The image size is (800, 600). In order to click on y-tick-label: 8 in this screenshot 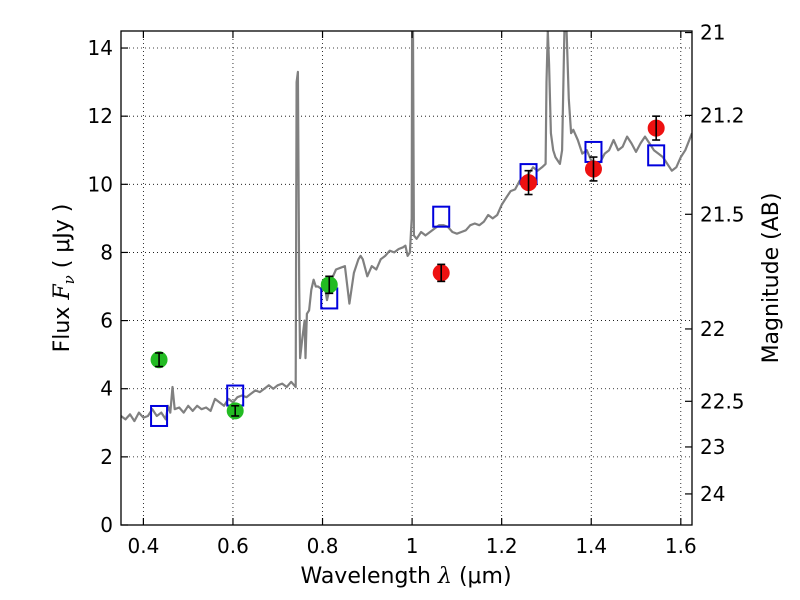, I will do `click(106, 252)`.